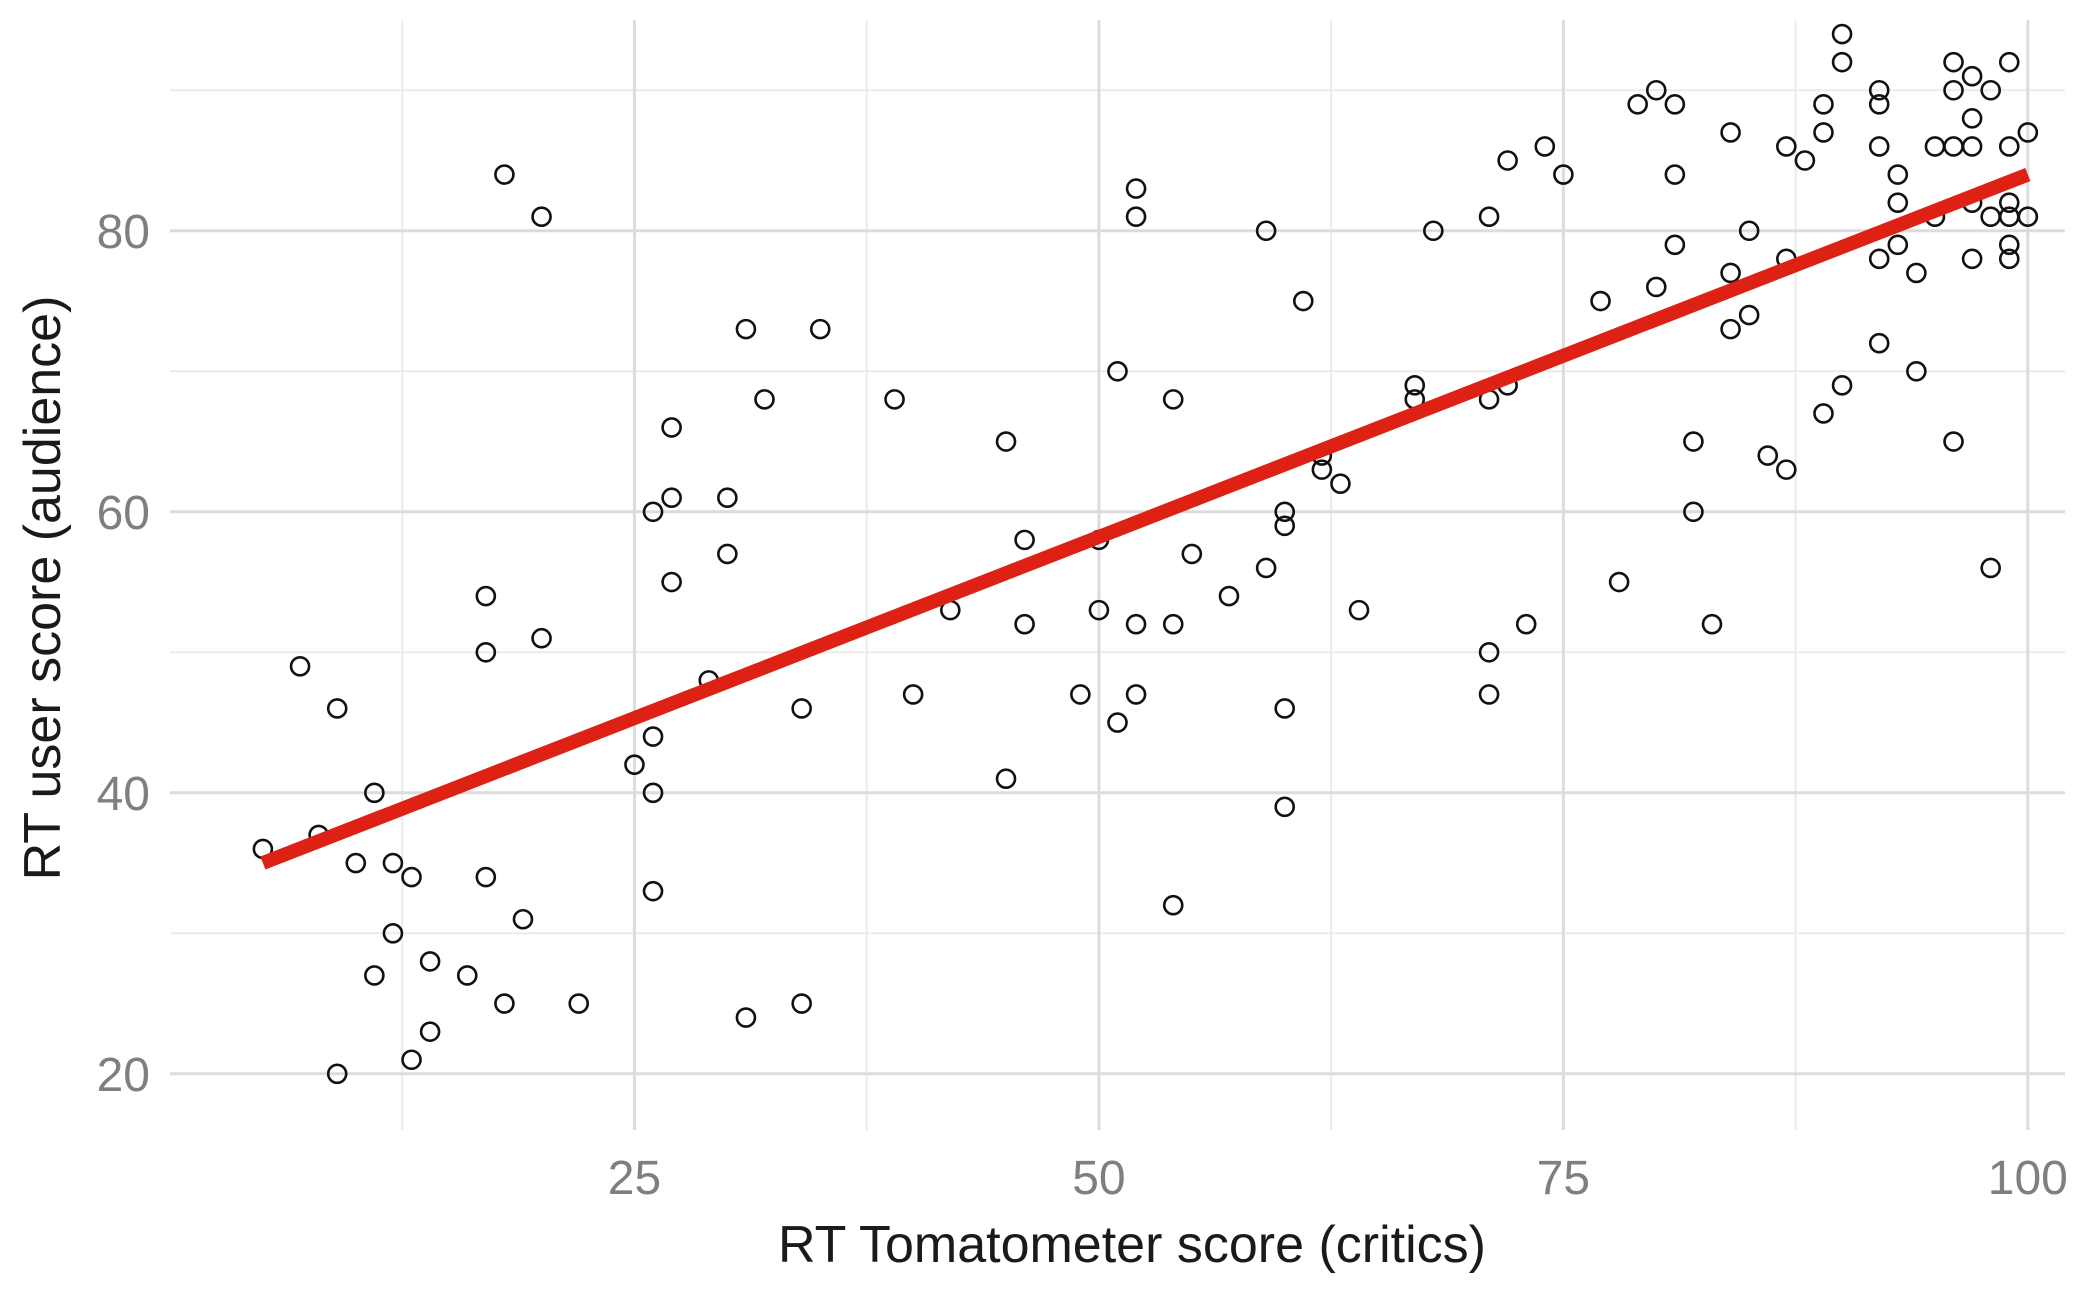 Image resolution: width=2100 pixels, height=1297 pixels. What do you see at coordinates (2028, 1178) in the screenshot?
I see `x-tick-label: 100` at bounding box center [2028, 1178].